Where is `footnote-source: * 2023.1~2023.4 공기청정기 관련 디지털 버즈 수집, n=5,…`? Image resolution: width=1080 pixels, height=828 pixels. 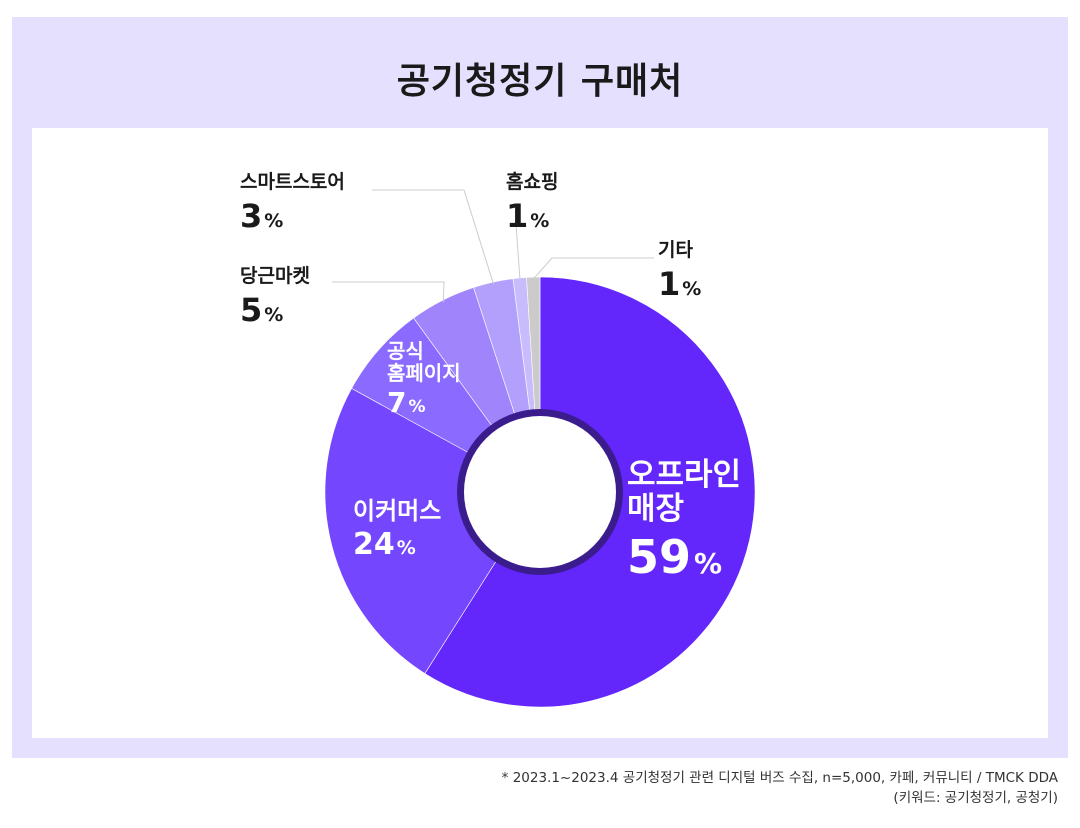 footnote-source: * 2023.1~2023.4 공기청정기 관련 디지털 버즈 수집, n=5,… is located at coordinates (779, 778).